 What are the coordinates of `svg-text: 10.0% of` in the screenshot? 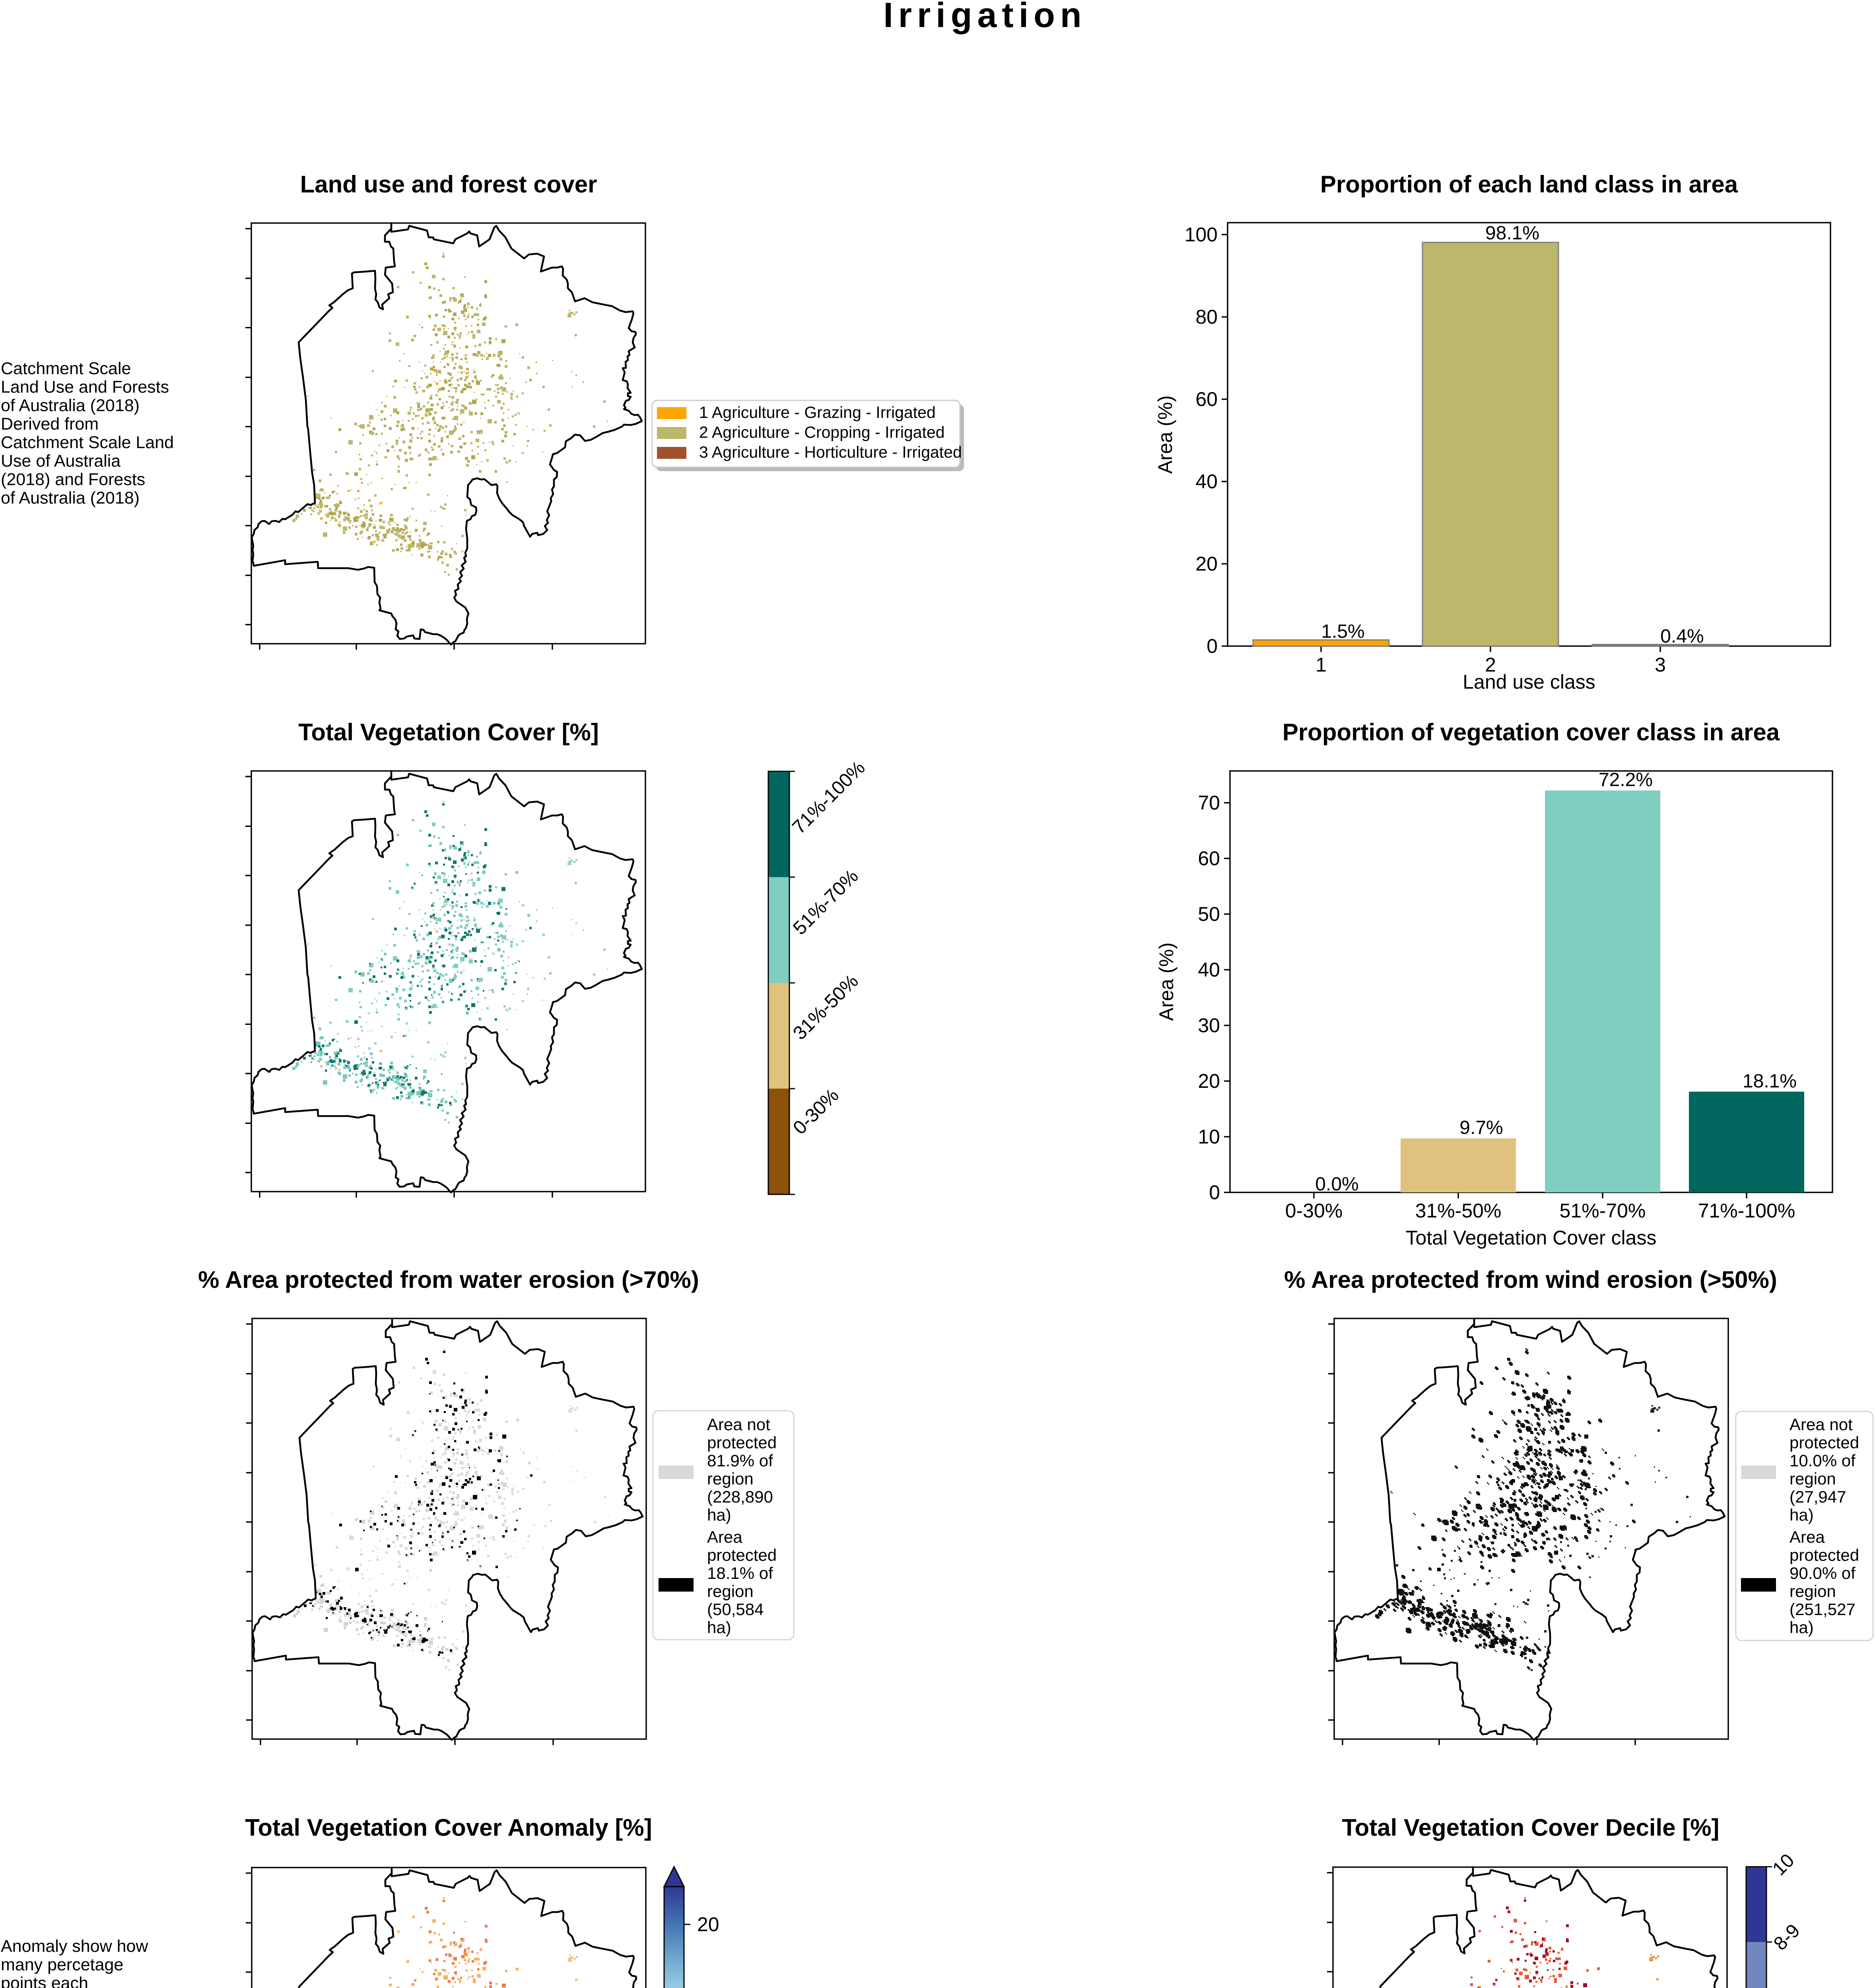 It's located at (1823, 1460).